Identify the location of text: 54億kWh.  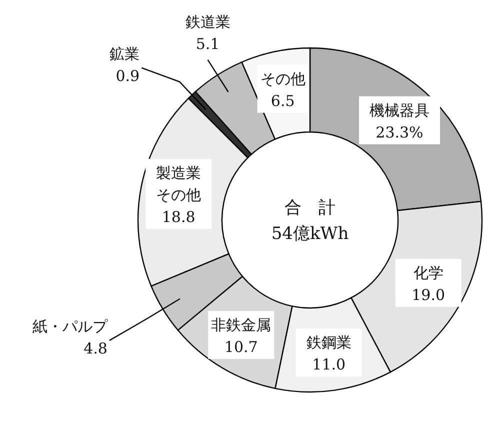
(310, 234).